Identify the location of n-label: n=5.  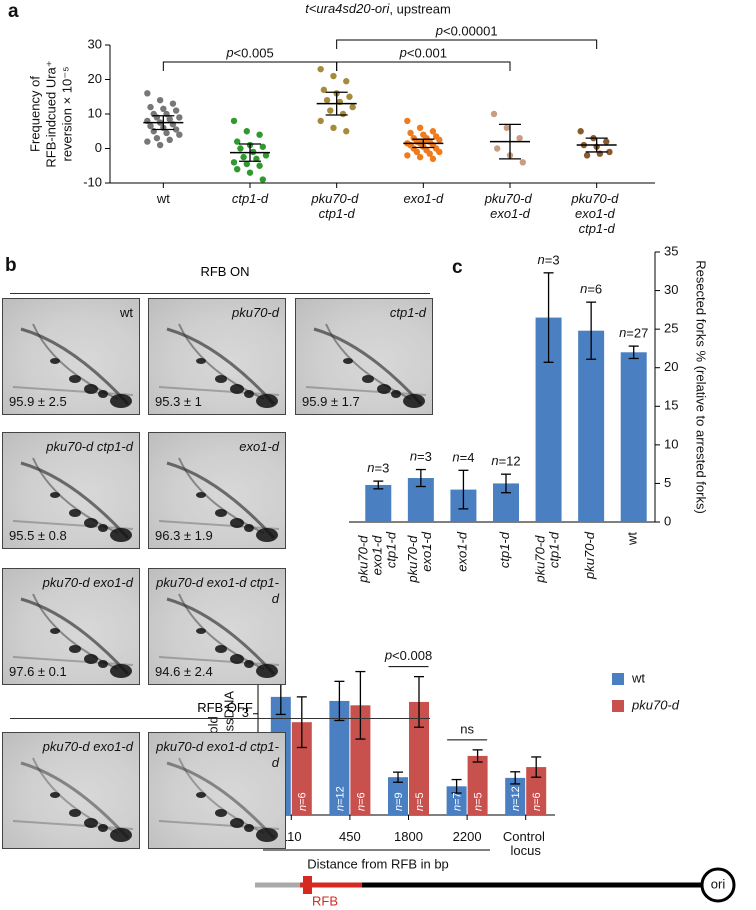
(420, 801).